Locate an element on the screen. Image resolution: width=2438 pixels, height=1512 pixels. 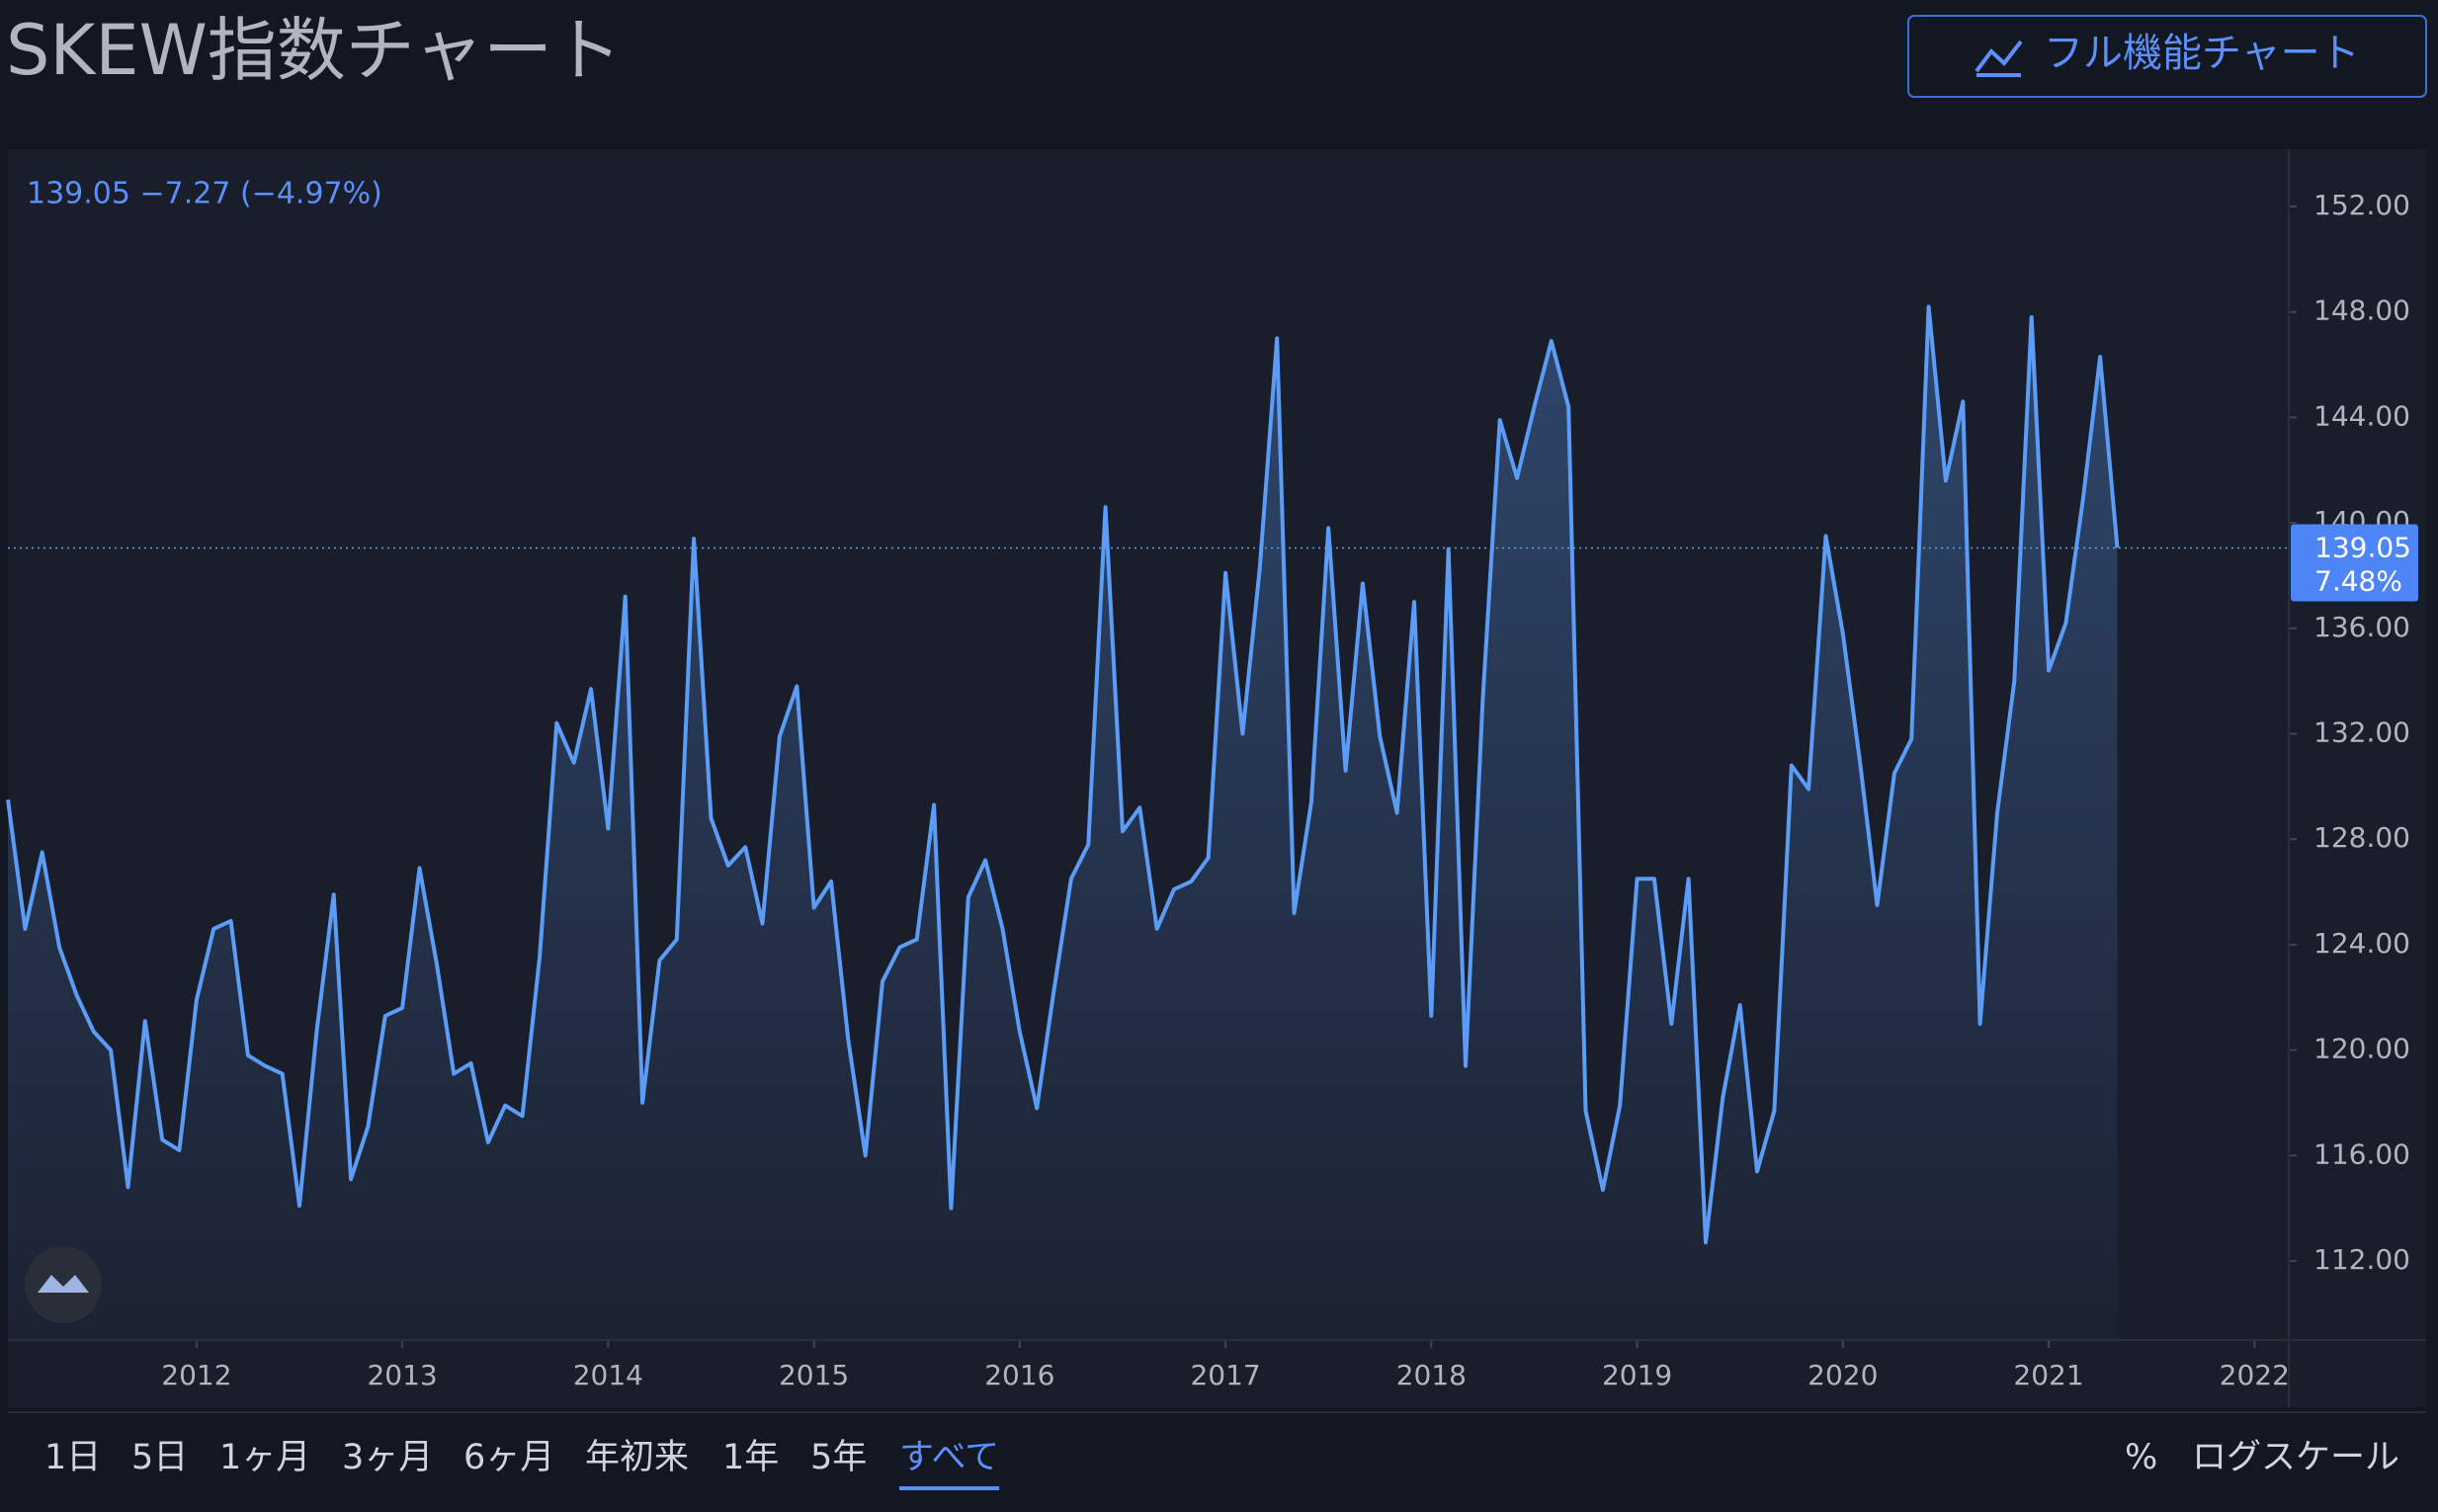
x-tick-label: 2022 is located at coordinates (2255, 1375).